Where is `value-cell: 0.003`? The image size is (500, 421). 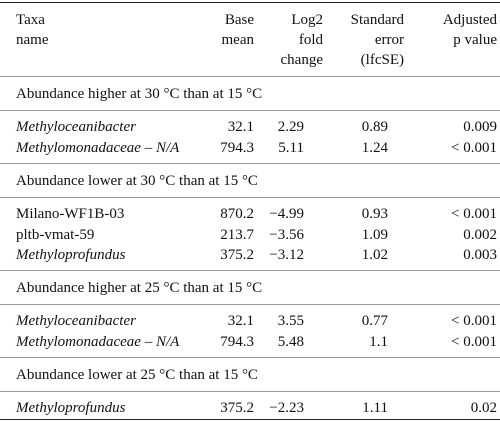 value-cell: 0.003 is located at coordinates (480, 255).